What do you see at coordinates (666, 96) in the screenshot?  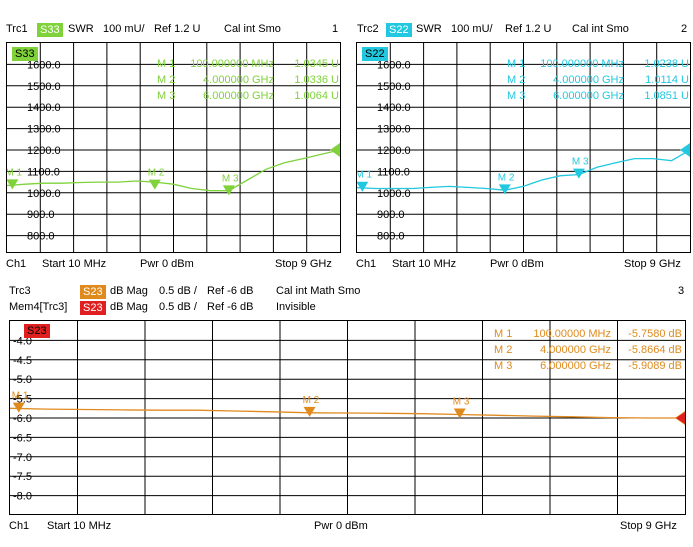 I see `marker-table-value: 1.0851 U` at bounding box center [666, 96].